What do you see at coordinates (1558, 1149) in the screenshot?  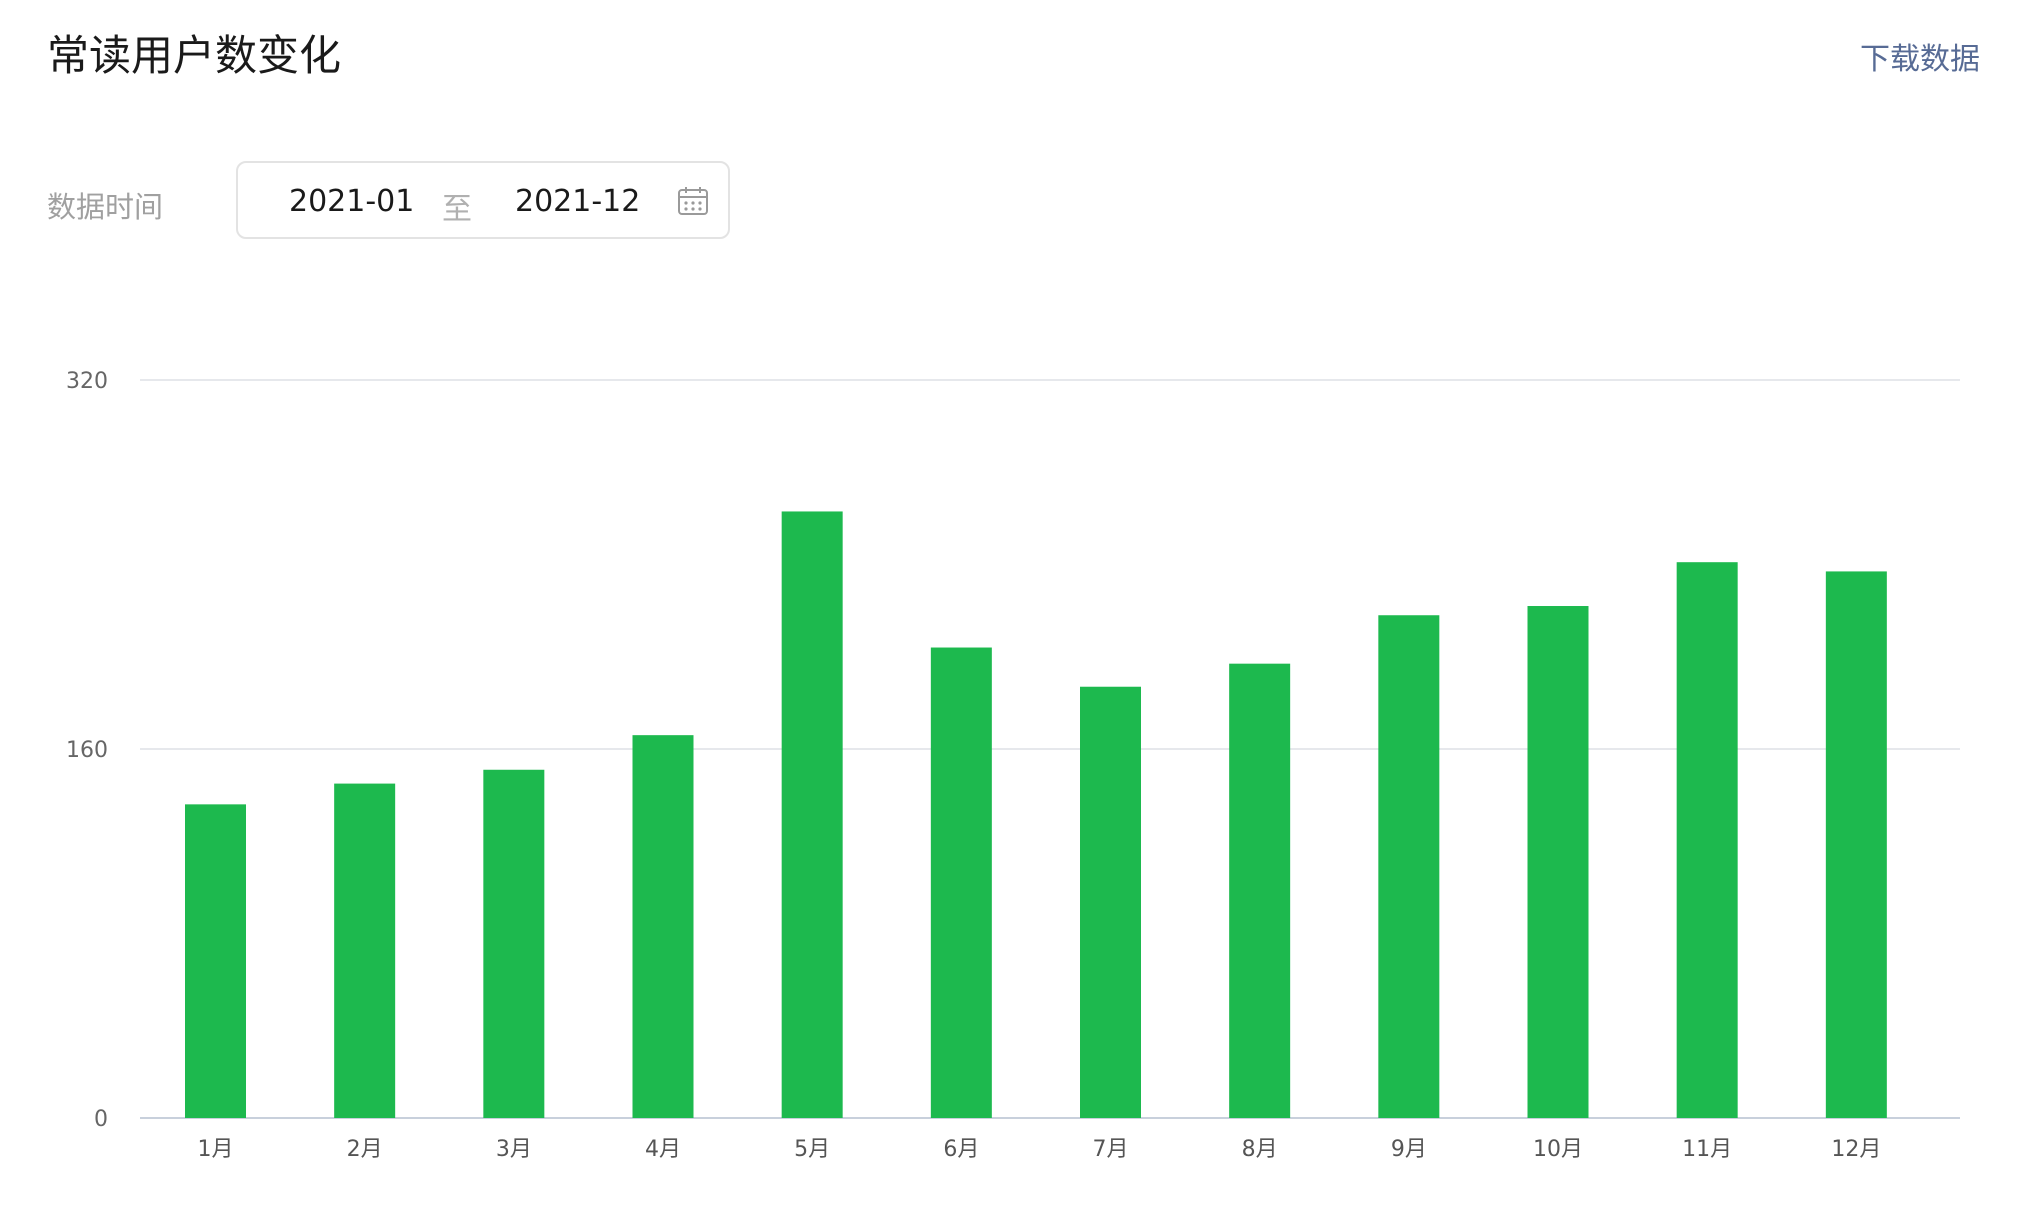 I see `x-tick-label: 10月` at bounding box center [1558, 1149].